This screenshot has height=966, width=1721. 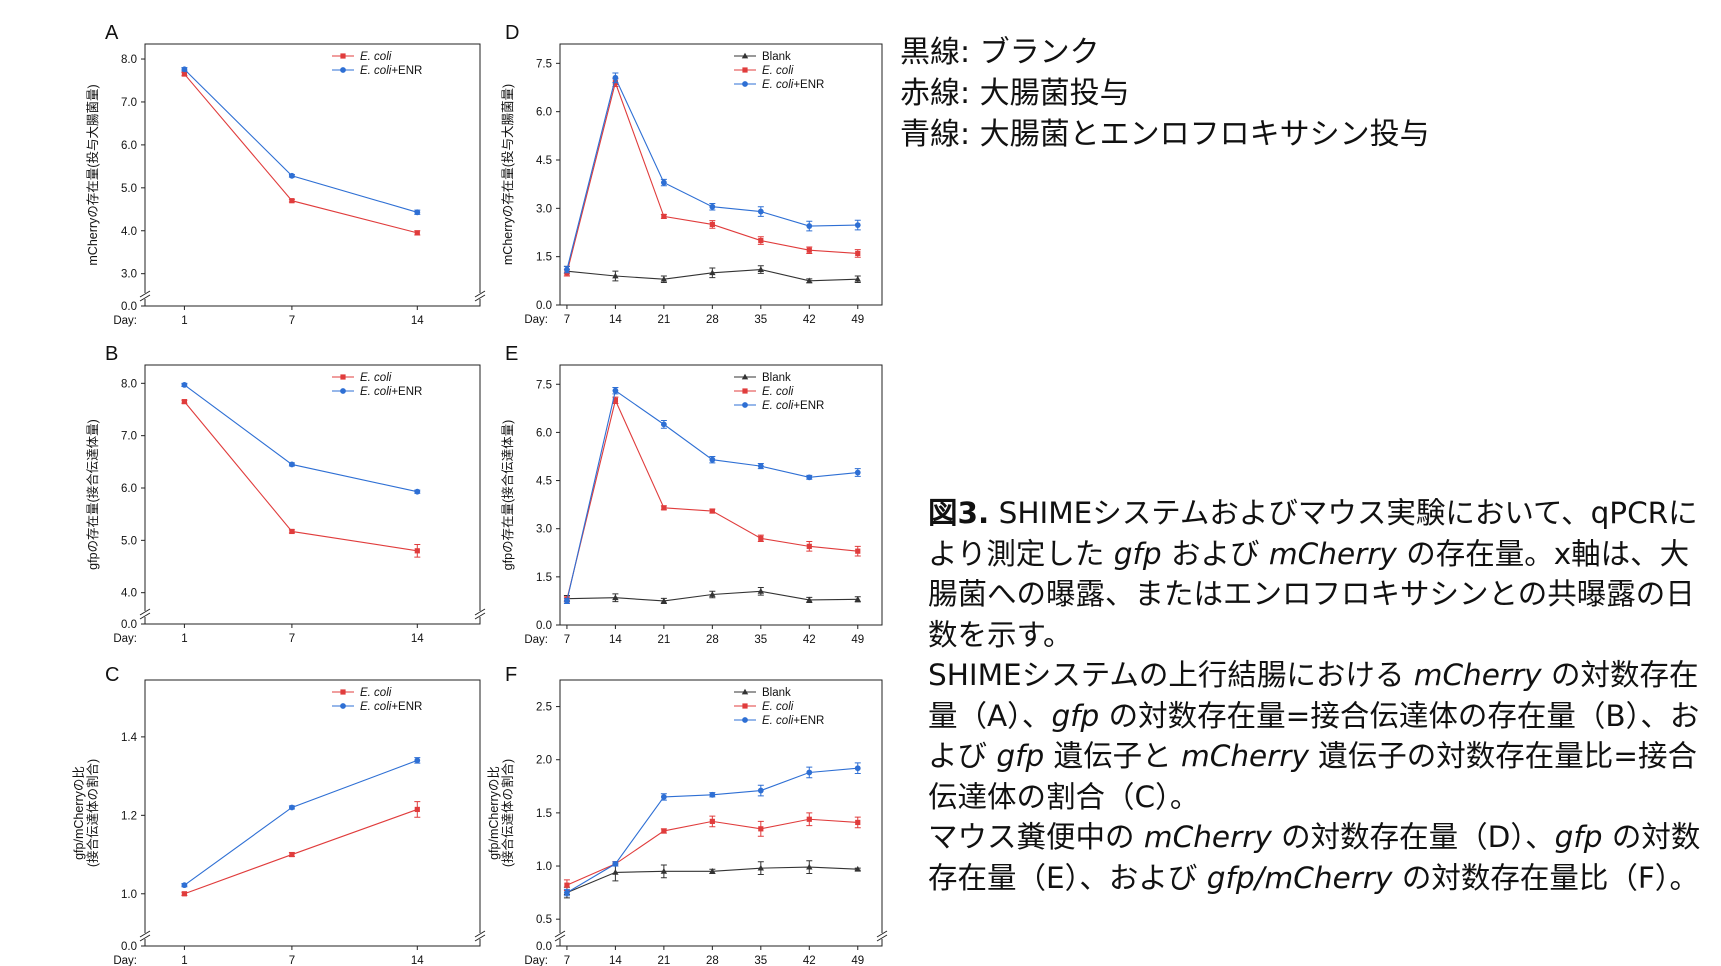 What do you see at coordinates (663, 320) in the screenshot?
I see `x-tick-label: 21` at bounding box center [663, 320].